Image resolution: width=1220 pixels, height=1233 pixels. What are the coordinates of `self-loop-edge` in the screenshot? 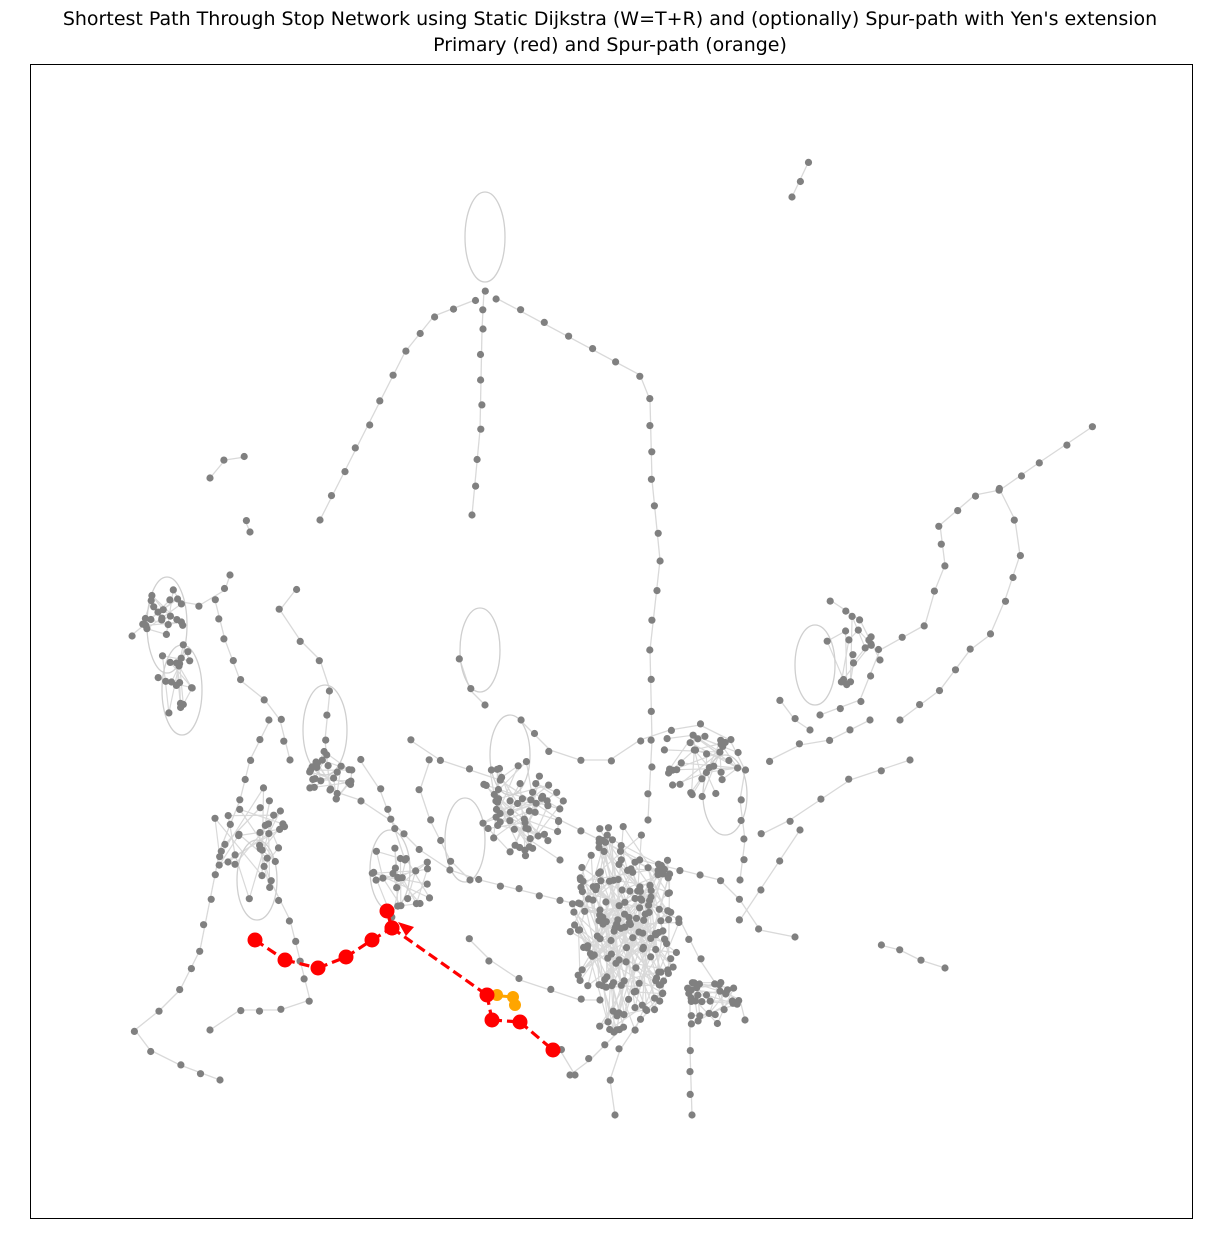 It's located at (465, 840).